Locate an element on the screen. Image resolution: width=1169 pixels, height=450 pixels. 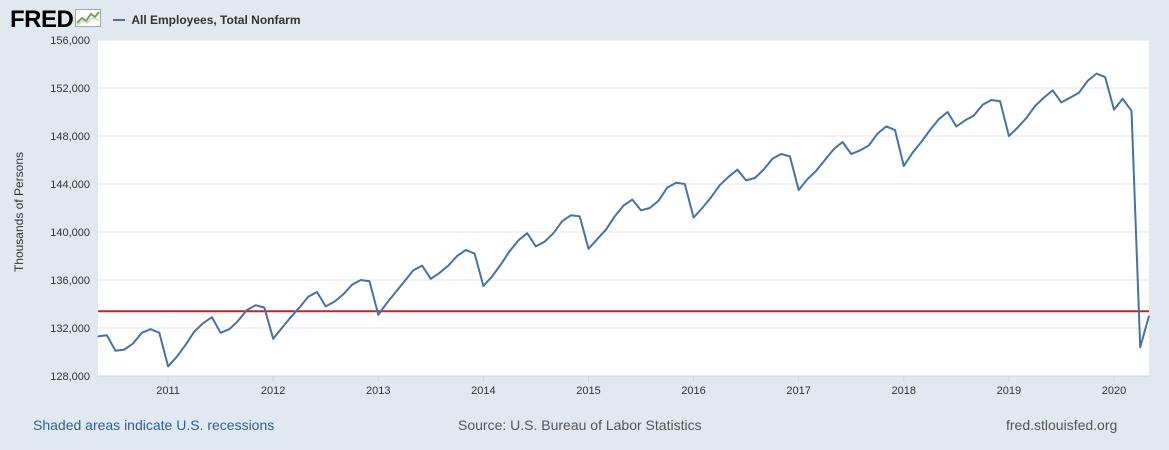
x-tick-label: 2020 is located at coordinates (1114, 391).